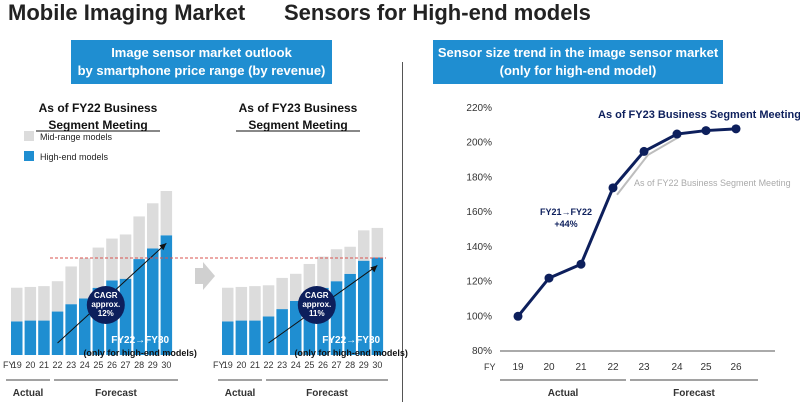 The width and height of the screenshot is (800, 403). Describe the element at coordinates (201, 70) in the screenshot. I see `left-banner-line2: by smartphone price range (by revenue)` at that location.